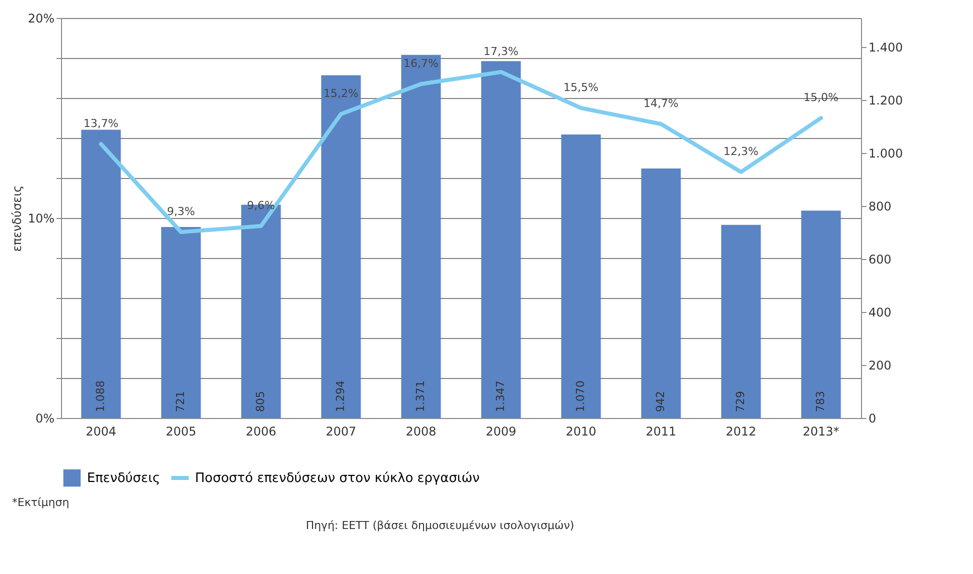  I want to click on text: Πηγή: ΕΕΤΤ (βάσει δημοσιευμένων ισολογισμών), so click(440, 525).